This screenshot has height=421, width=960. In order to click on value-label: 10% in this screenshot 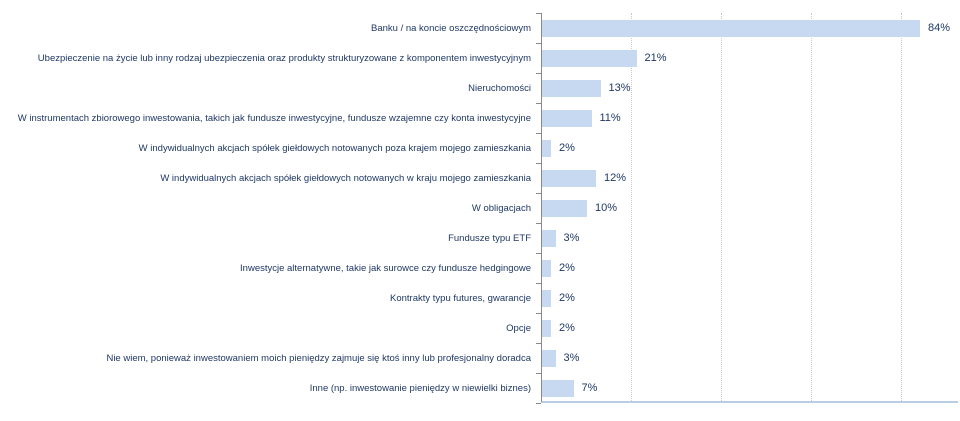, I will do `click(606, 208)`.